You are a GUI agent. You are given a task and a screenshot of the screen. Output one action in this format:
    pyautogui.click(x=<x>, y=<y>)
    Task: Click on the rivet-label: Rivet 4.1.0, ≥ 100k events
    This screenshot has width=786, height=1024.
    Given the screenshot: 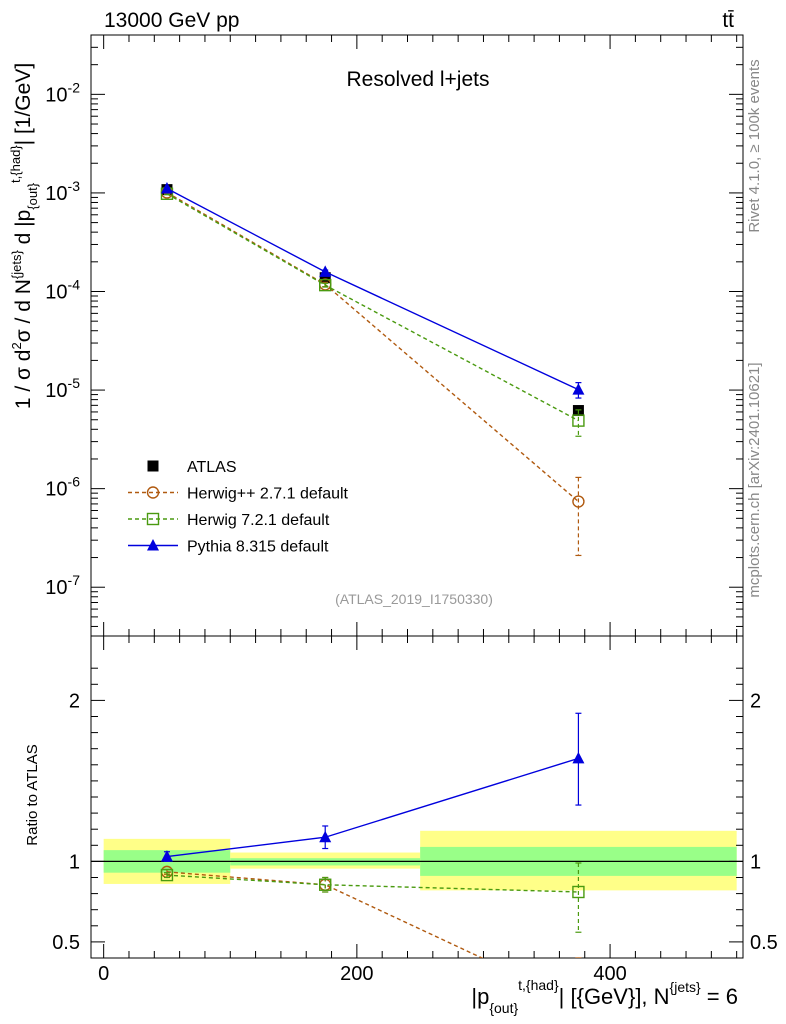 What is the action you would take?
    pyautogui.click(x=754, y=145)
    